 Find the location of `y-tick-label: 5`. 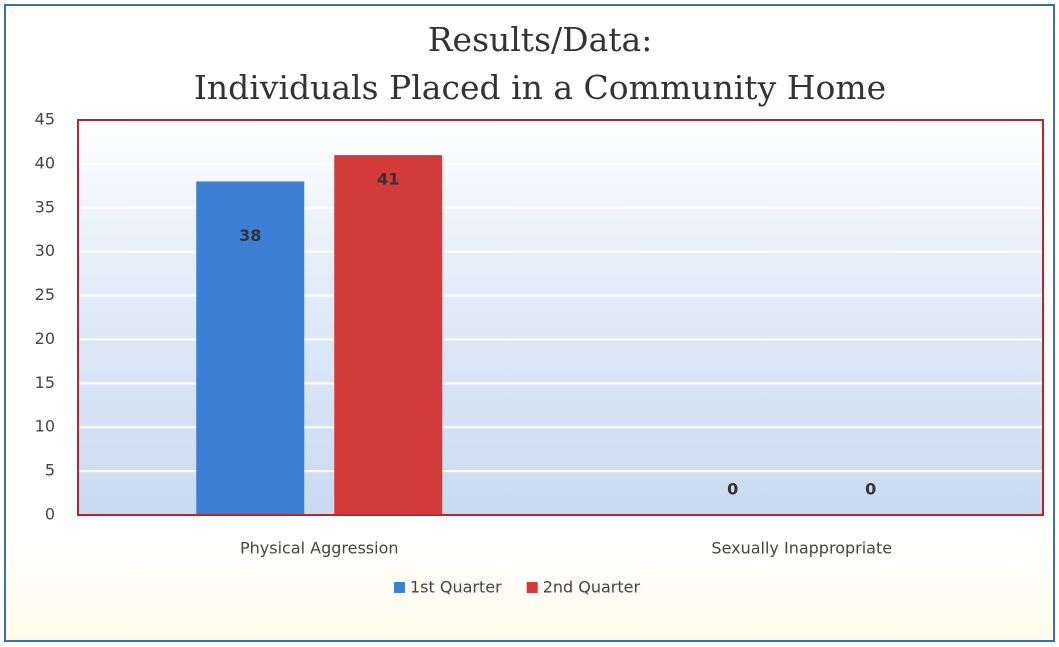

y-tick-label: 5 is located at coordinates (50, 470).